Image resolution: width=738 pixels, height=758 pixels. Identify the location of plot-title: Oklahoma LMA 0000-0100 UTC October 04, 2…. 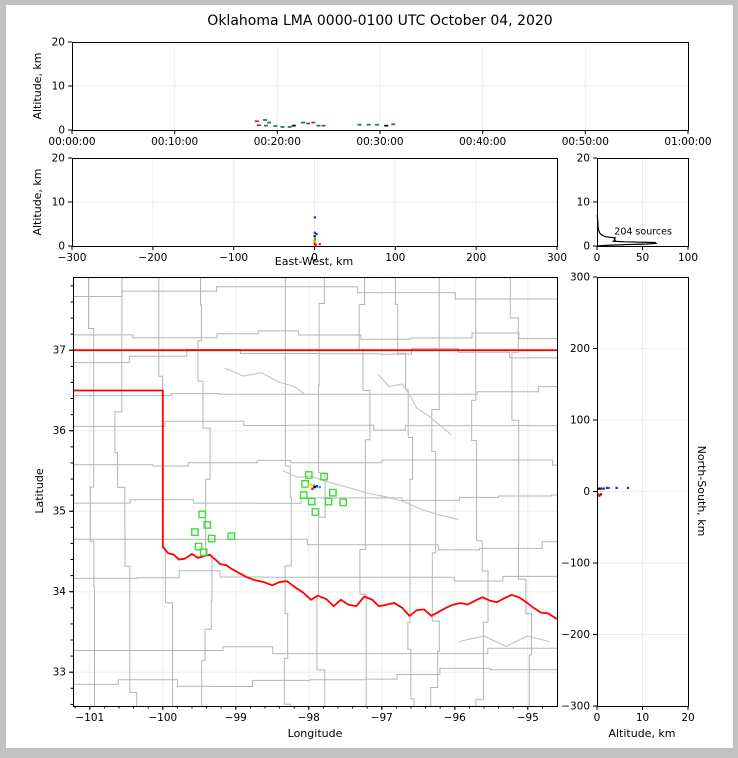
(380, 21).